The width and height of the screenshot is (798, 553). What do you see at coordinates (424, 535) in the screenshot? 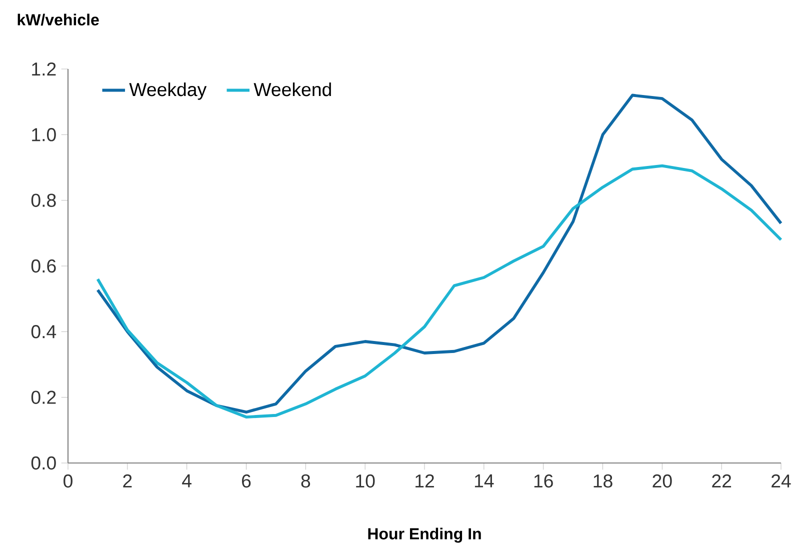
I see `x-axis-title: Hour Ending In` at bounding box center [424, 535].